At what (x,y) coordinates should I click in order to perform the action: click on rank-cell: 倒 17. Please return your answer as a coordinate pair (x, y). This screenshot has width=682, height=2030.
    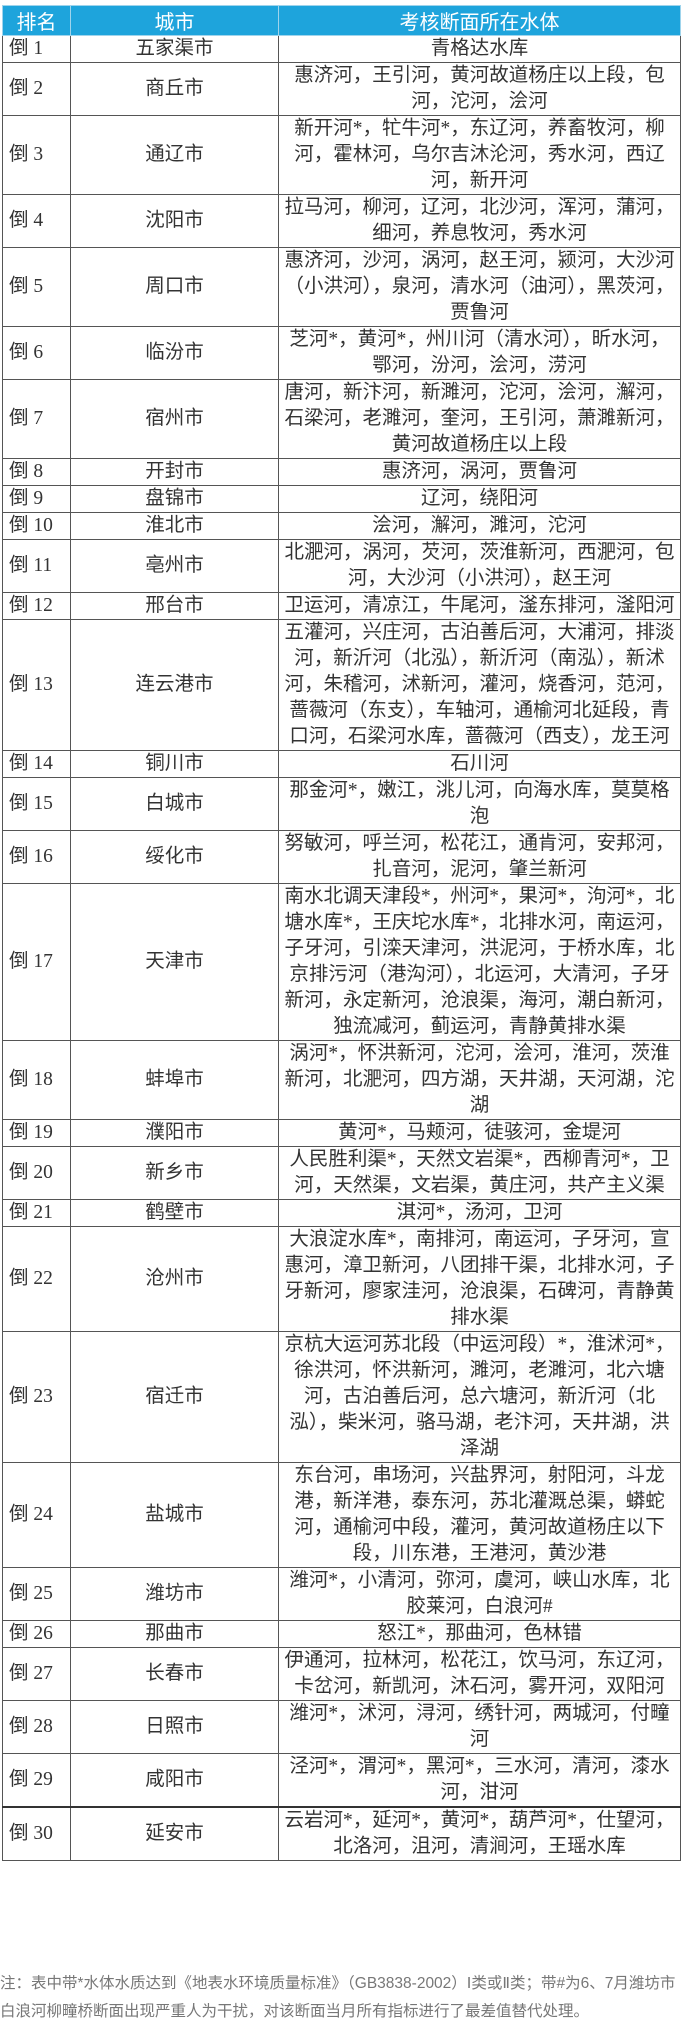
    Looking at the image, I should click on (36, 962).